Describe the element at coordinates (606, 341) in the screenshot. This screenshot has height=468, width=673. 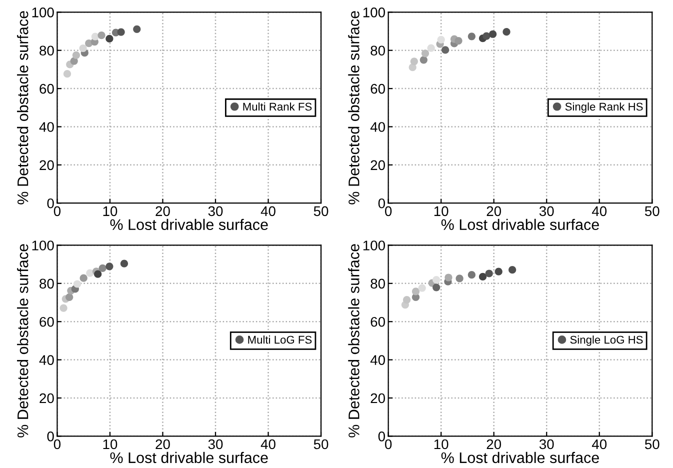
I see `legend-label: Single LoG HS` at that location.